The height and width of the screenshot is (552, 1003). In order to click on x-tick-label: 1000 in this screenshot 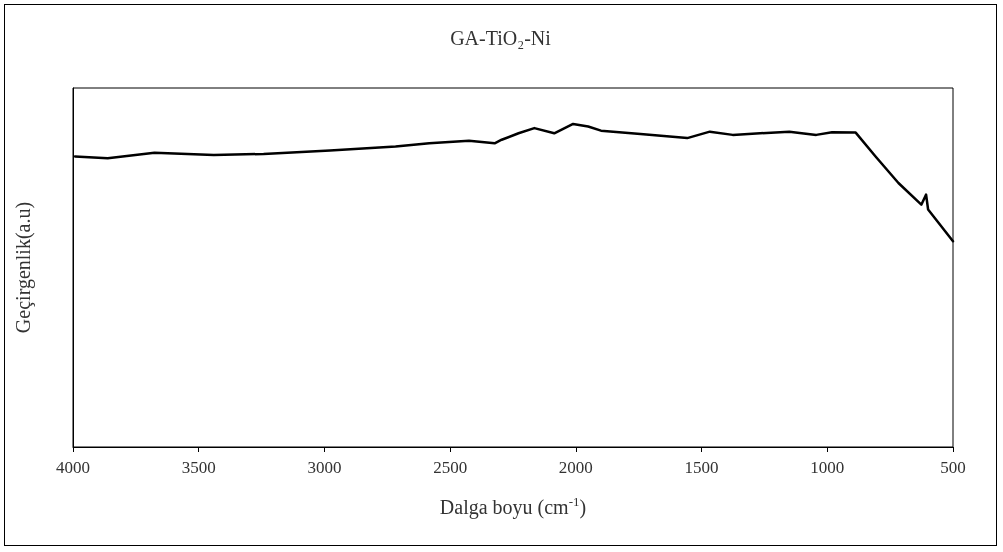, I will do `click(827, 467)`.